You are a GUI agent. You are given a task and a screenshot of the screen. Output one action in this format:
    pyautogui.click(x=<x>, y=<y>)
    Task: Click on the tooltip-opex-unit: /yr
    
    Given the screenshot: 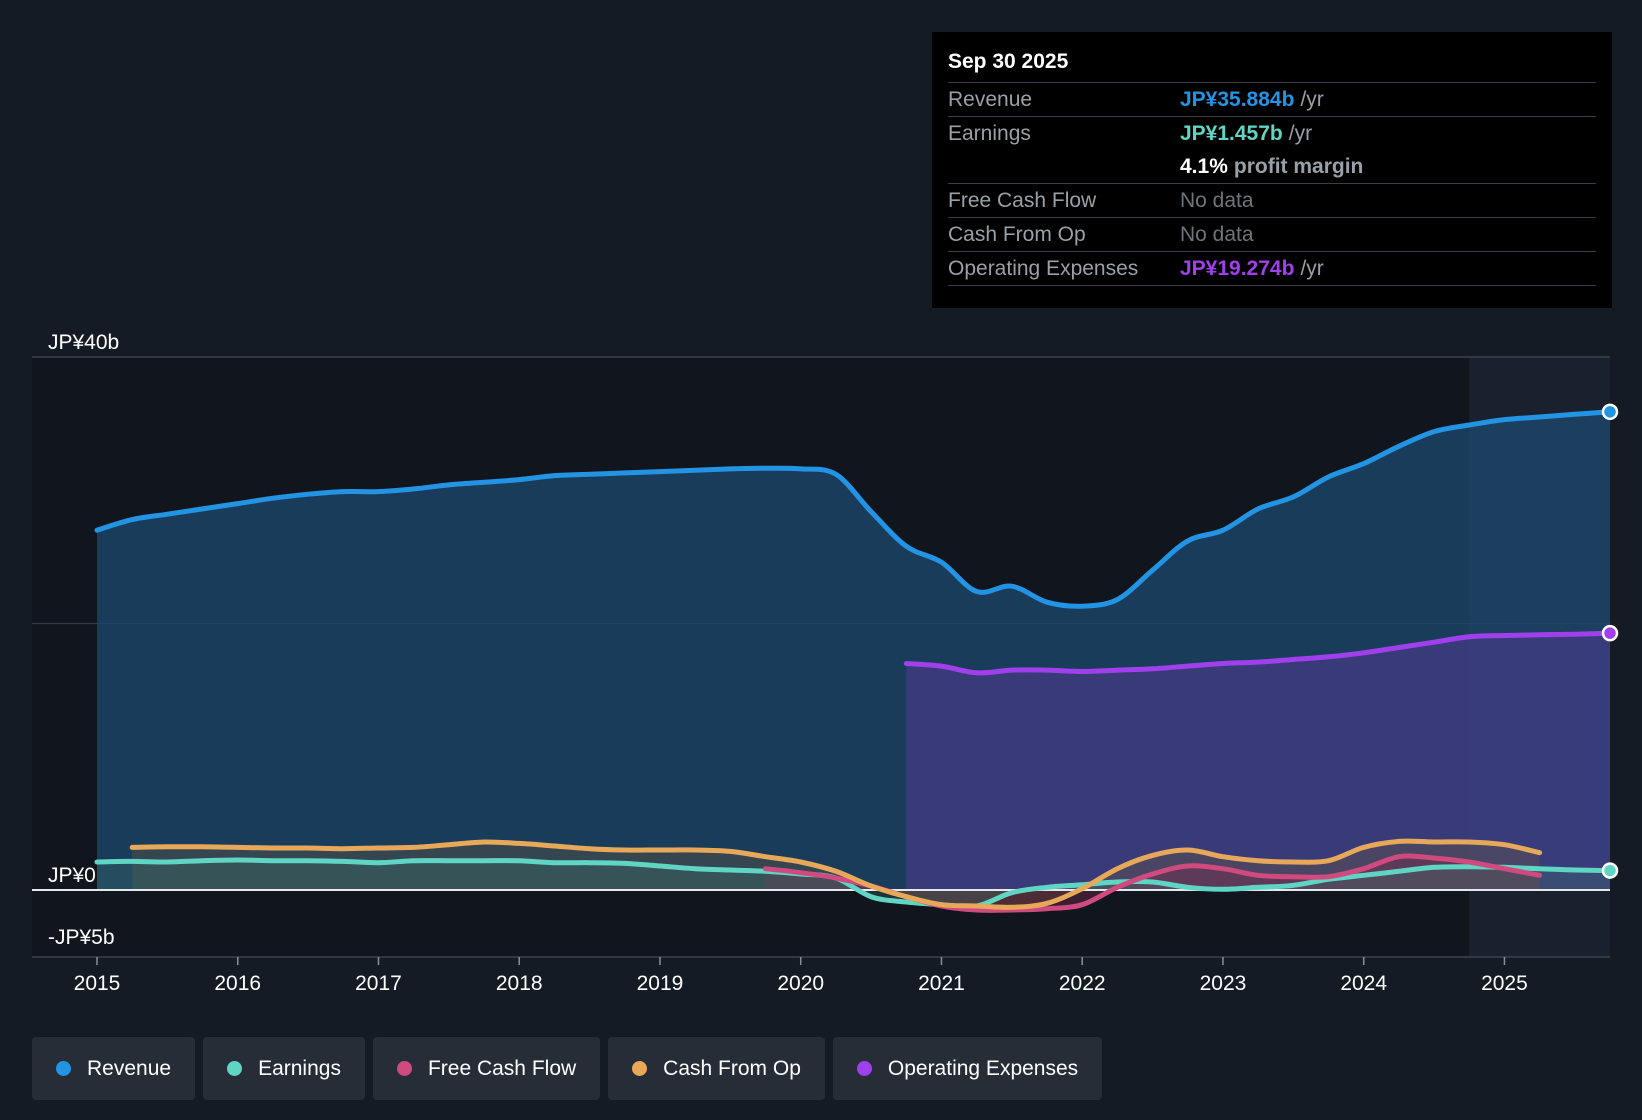 What is the action you would take?
    pyautogui.click(x=1312, y=268)
    